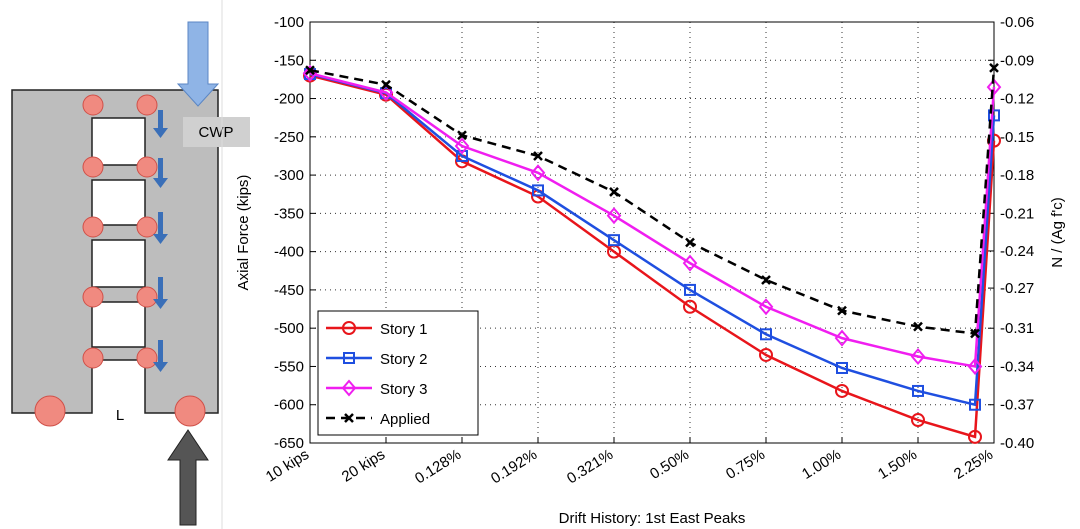 This screenshot has width=1080, height=529. What do you see at coordinates (289, 366) in the screenshot?
I see `y-tick-label: -550` at bounding box center [289, 366].